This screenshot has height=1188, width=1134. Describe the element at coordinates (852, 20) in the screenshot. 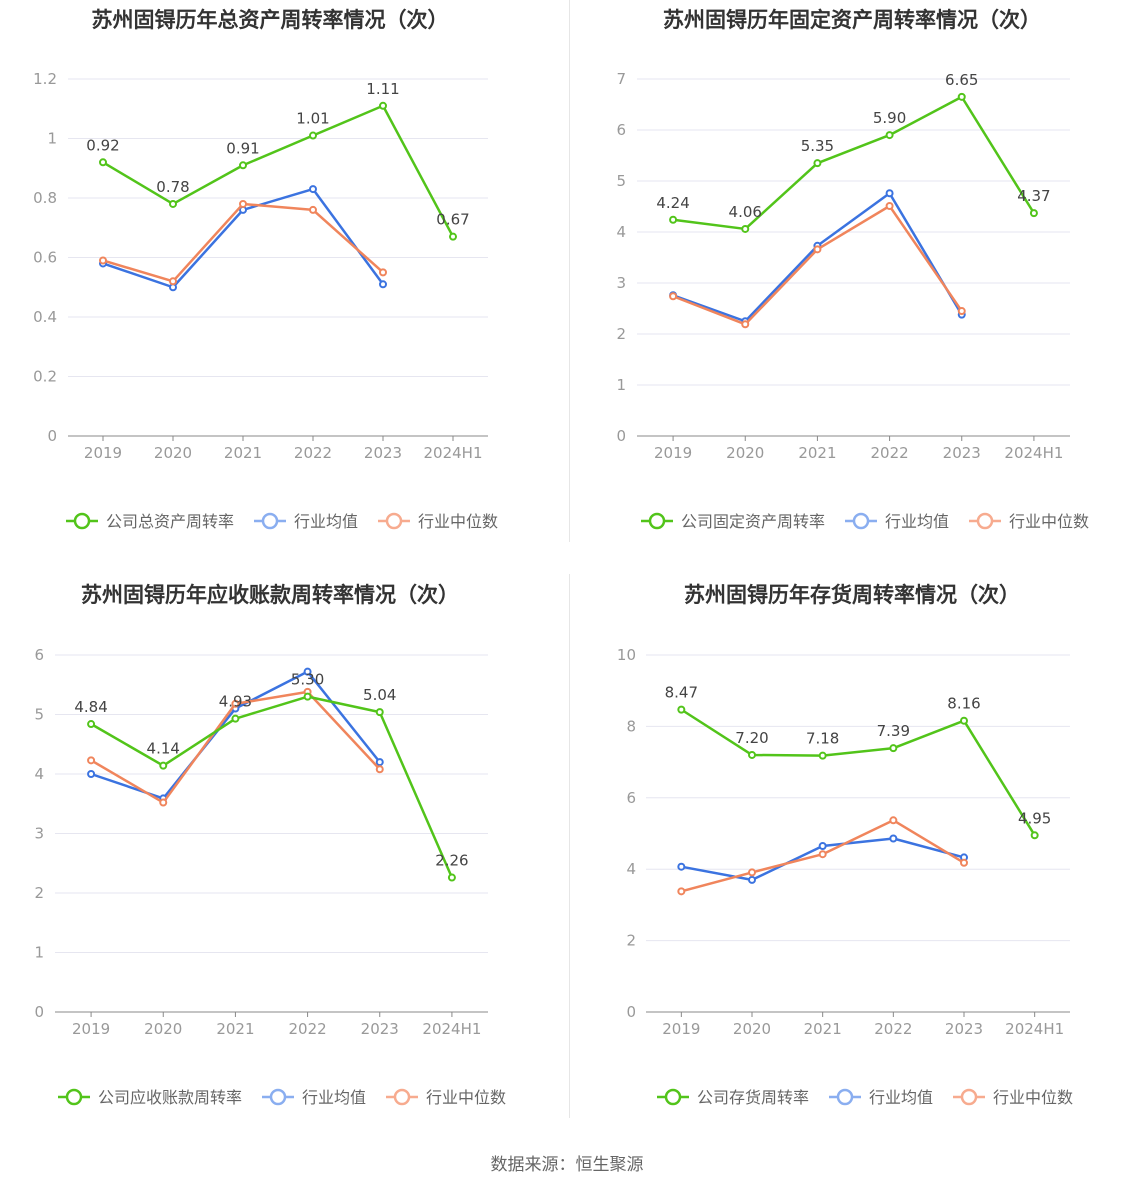

I see `chart-title: 苏州固锝历年固定资产周转率情况（次）` at that location.